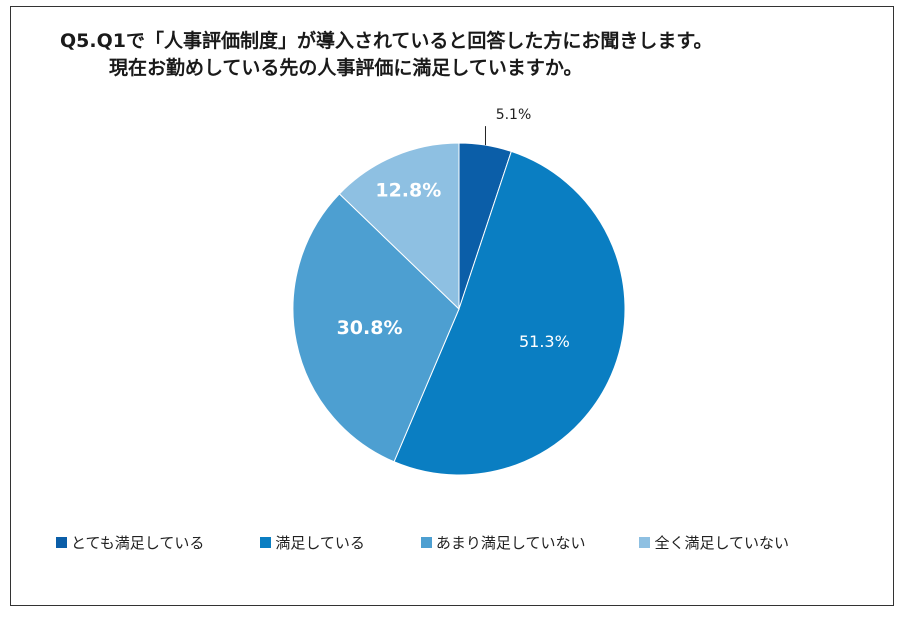  I want to click on legend: とても満足している 満足している あまり満足していない 全く満足していない, so click(422, 542).